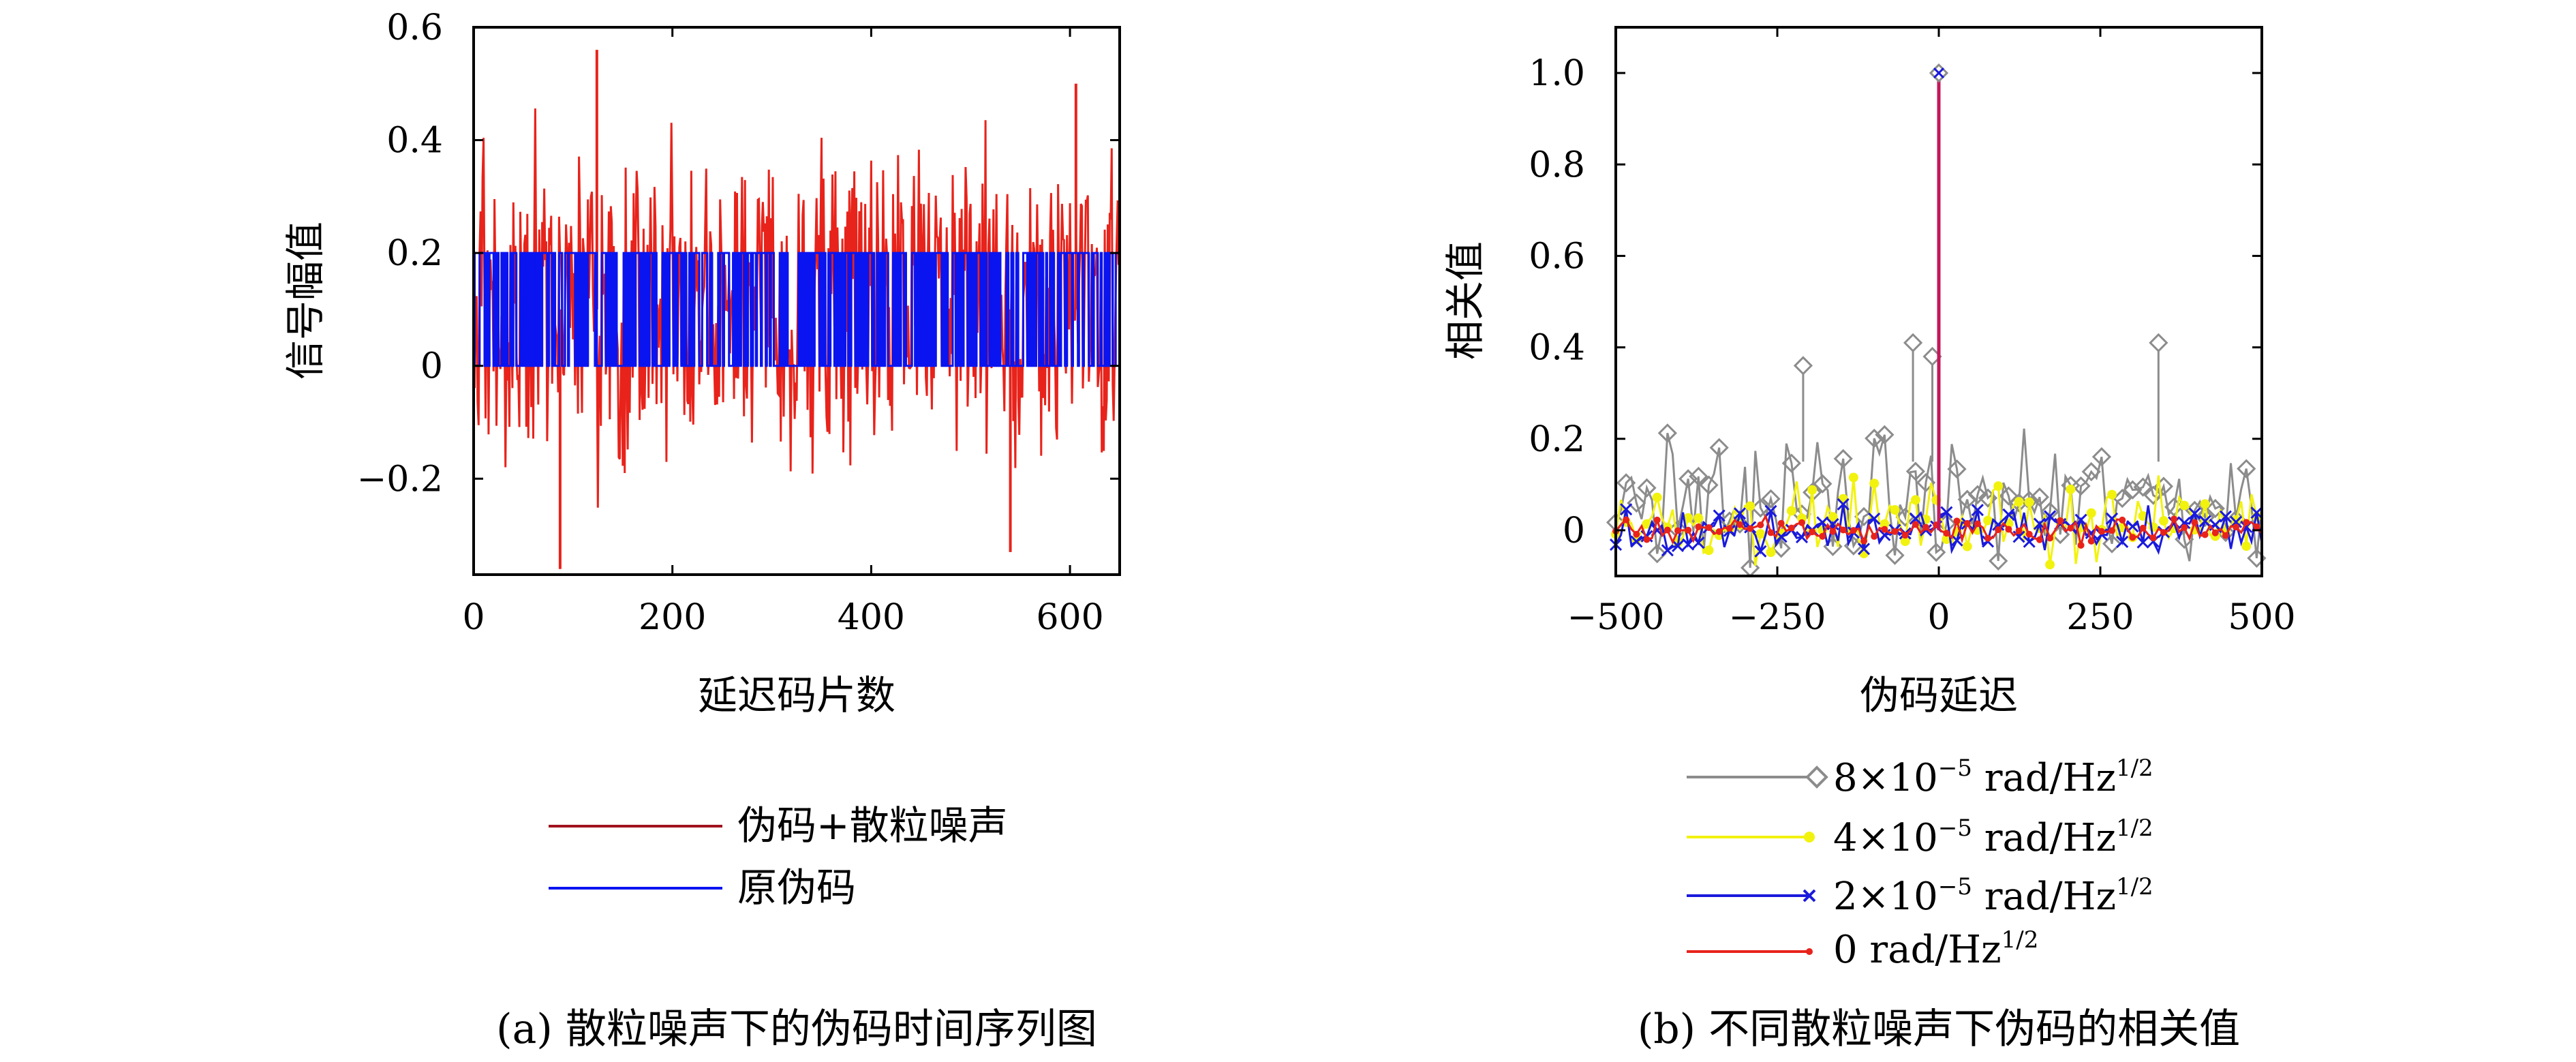 The width and height of the screenshot is (2576, 1062). Describe the element at coordinates (1816, 777) in the screenshot. I see `diamond-marker-icon` at that location.